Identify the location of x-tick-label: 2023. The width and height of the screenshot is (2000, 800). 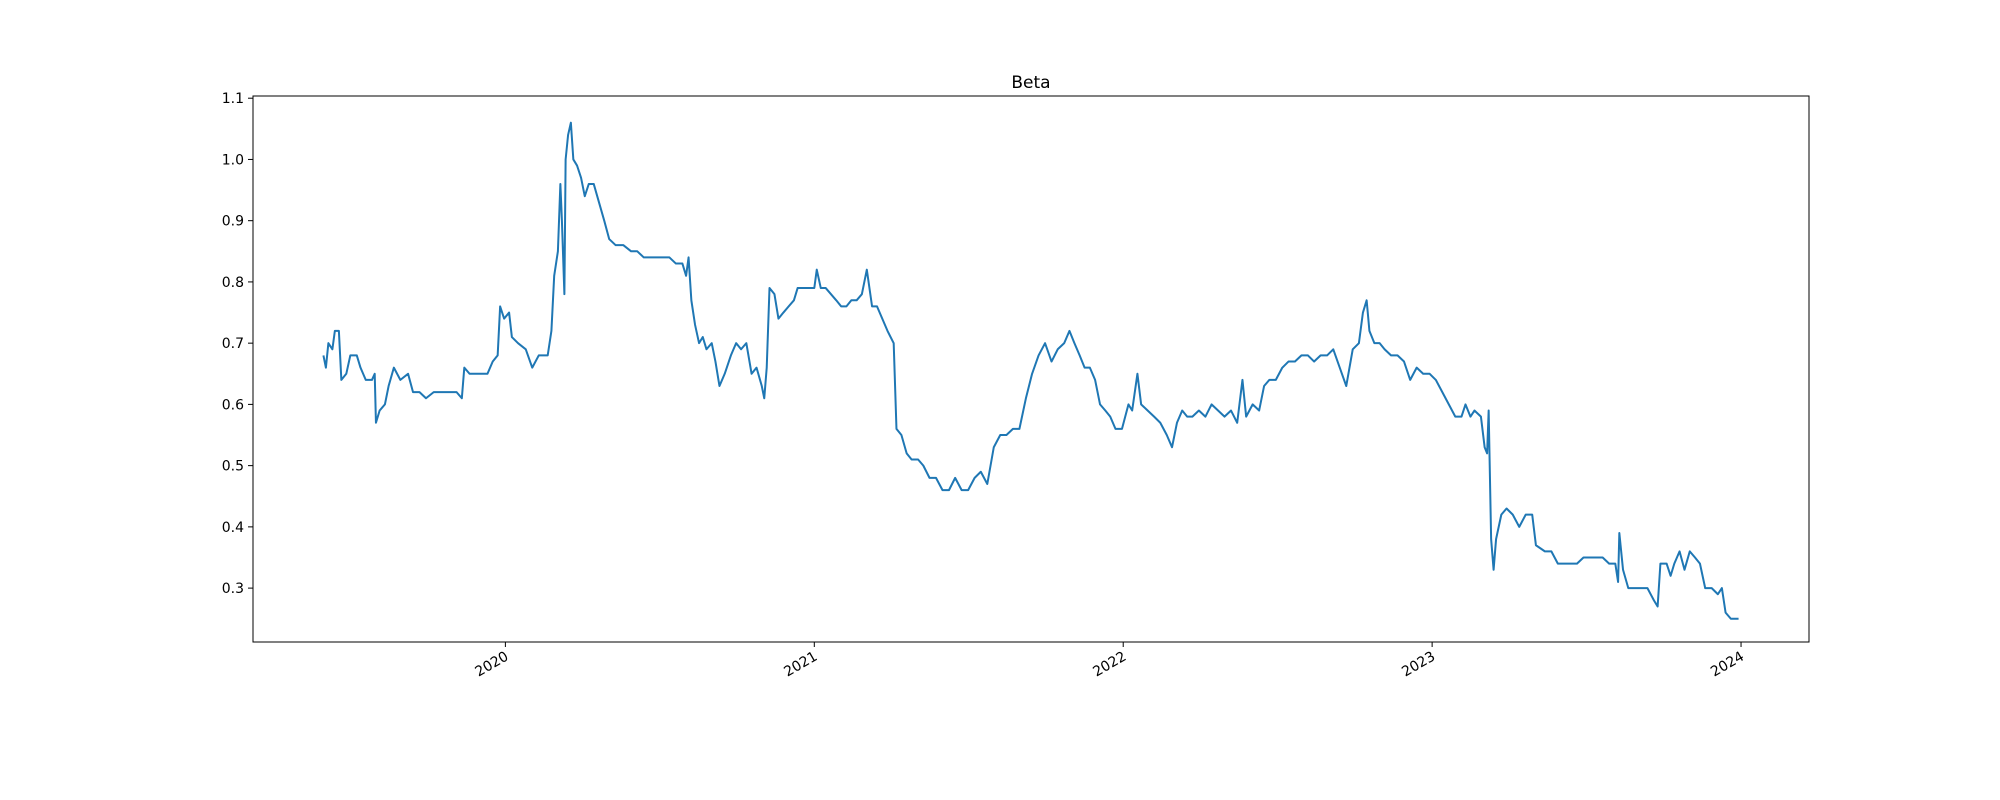
(1418, 665).